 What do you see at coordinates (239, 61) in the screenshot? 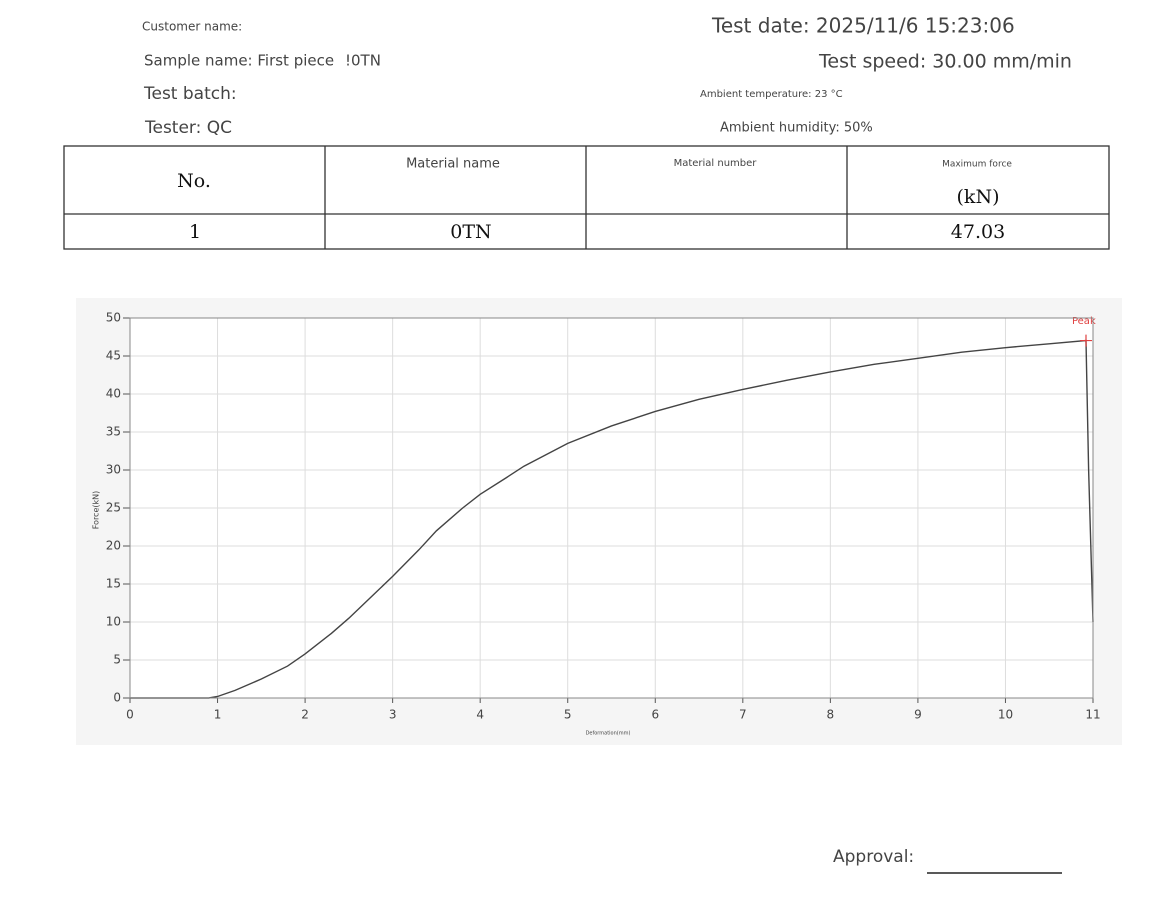
I see `sample-name: Sample name: First piece` at bounding box center [239, 61].